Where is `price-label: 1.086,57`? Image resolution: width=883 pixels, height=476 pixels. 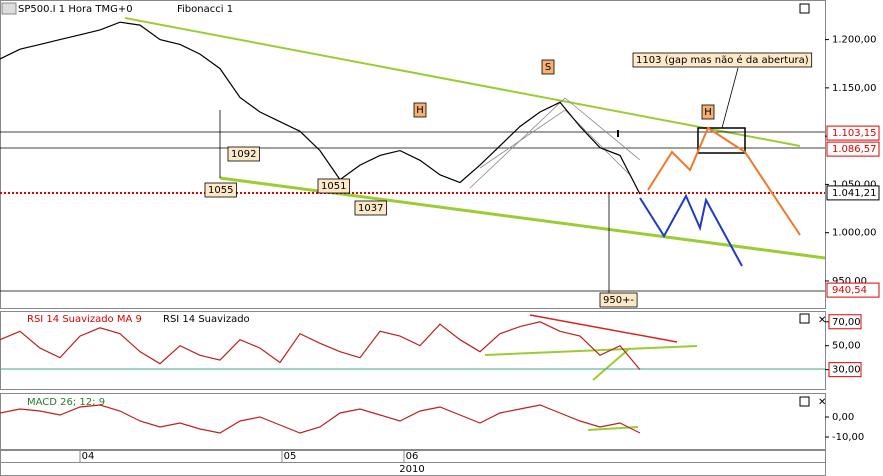 price-label: 1.086,57 is located at coordinates (854, 149).